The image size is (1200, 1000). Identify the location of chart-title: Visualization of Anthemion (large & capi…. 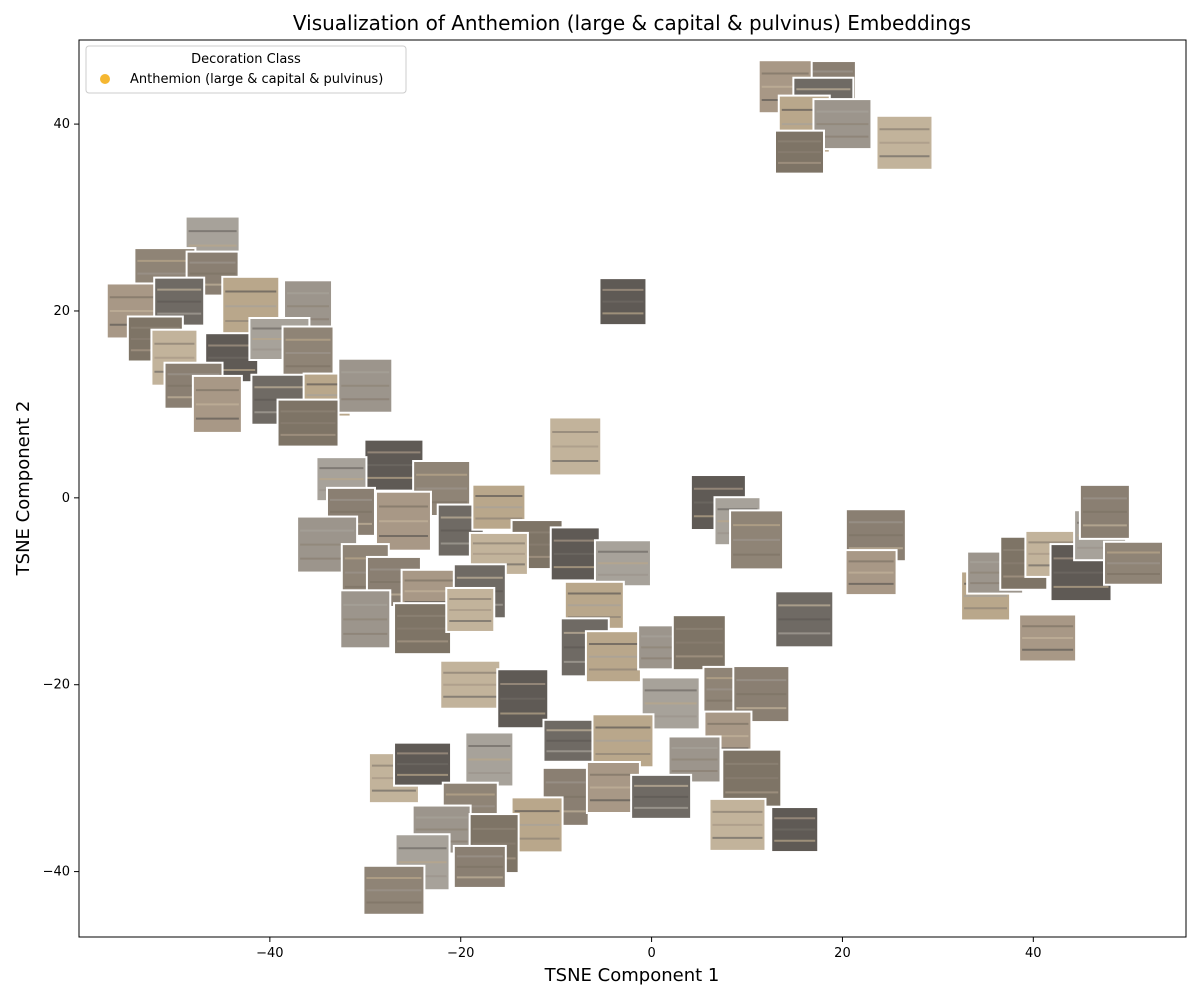
(632, 23).